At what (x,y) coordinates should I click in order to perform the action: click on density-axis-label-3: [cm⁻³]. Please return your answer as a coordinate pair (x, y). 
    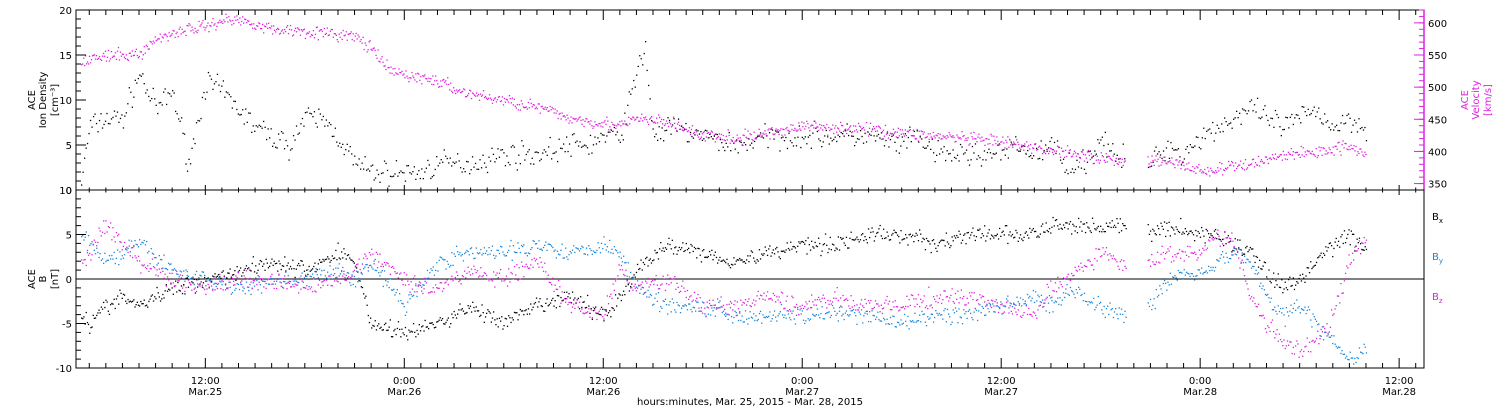
    Looking at the image, I should click on (55, 100).